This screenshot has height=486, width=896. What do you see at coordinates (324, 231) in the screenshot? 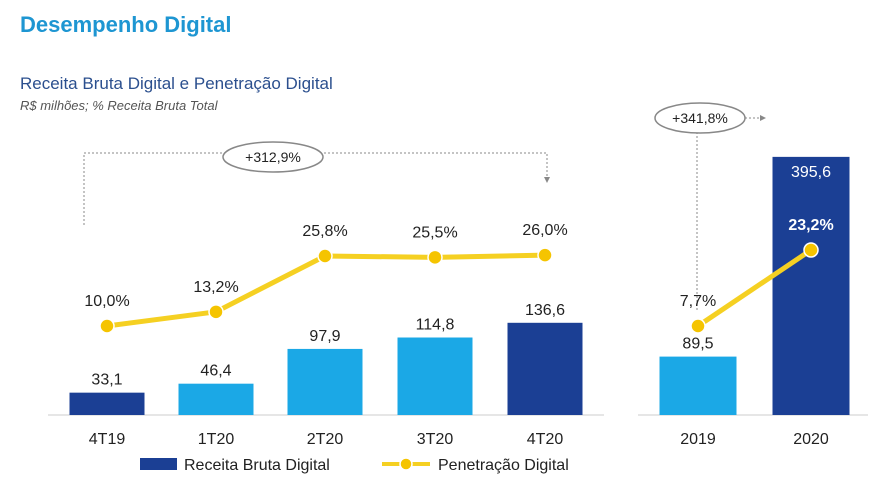
I see `penetration-label-2T20: 25,8%` at bounding box center [324, 231].